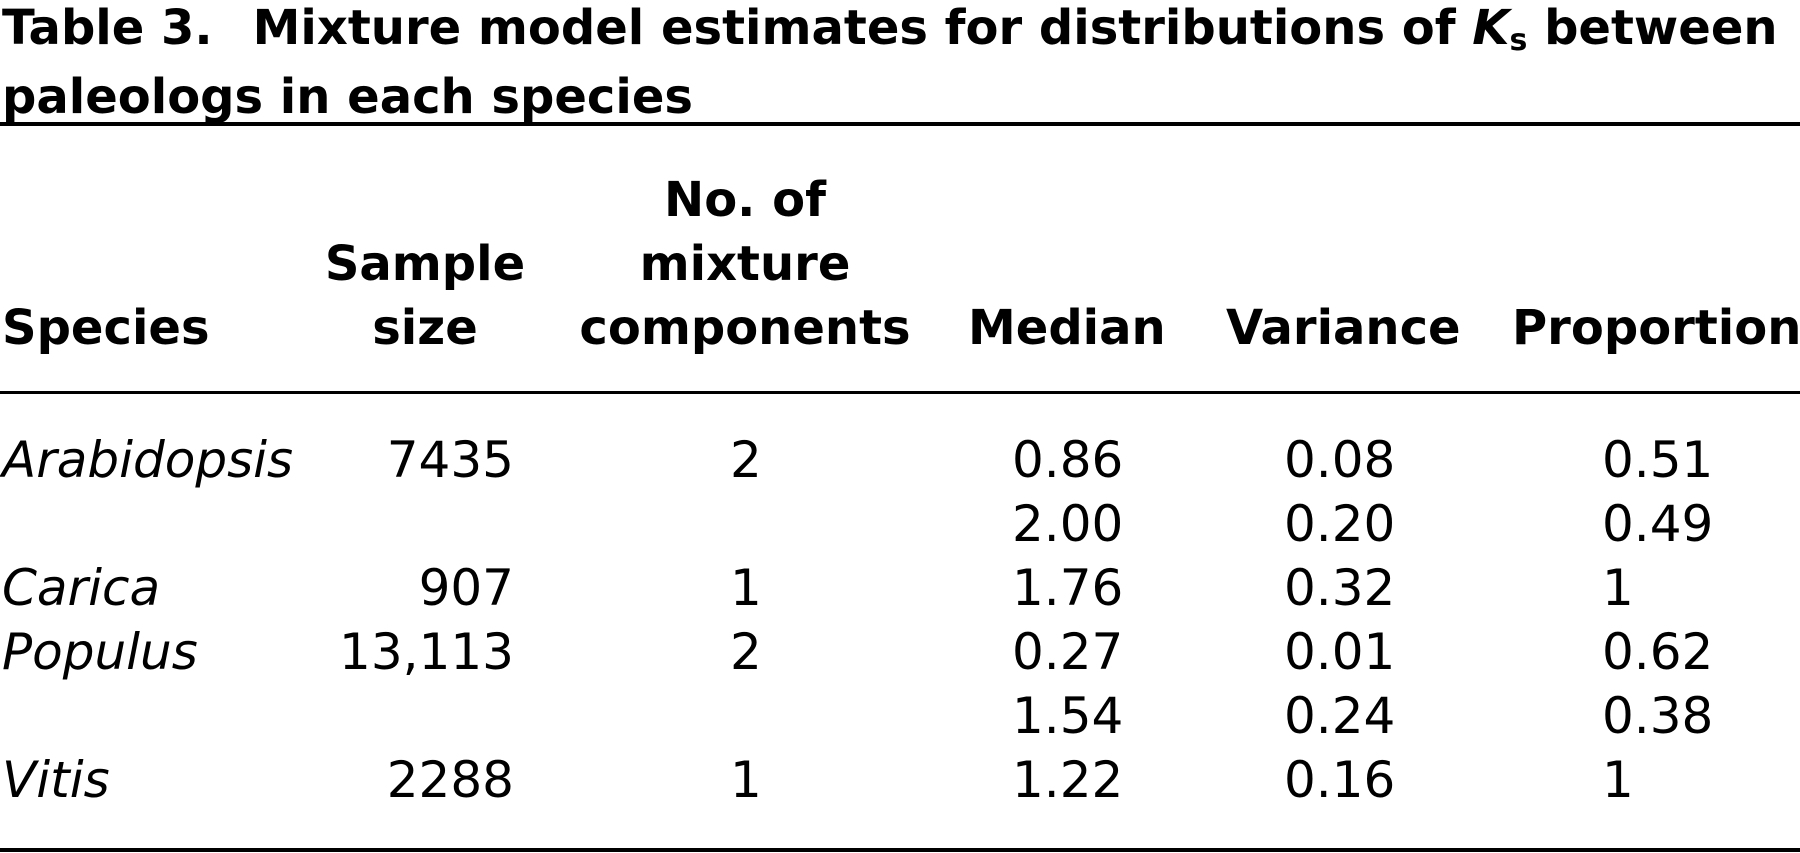 The image size is (1800, 853). Describe the element at coordinates (900, 124) in the screenshot. I see `top-rule` at that location.